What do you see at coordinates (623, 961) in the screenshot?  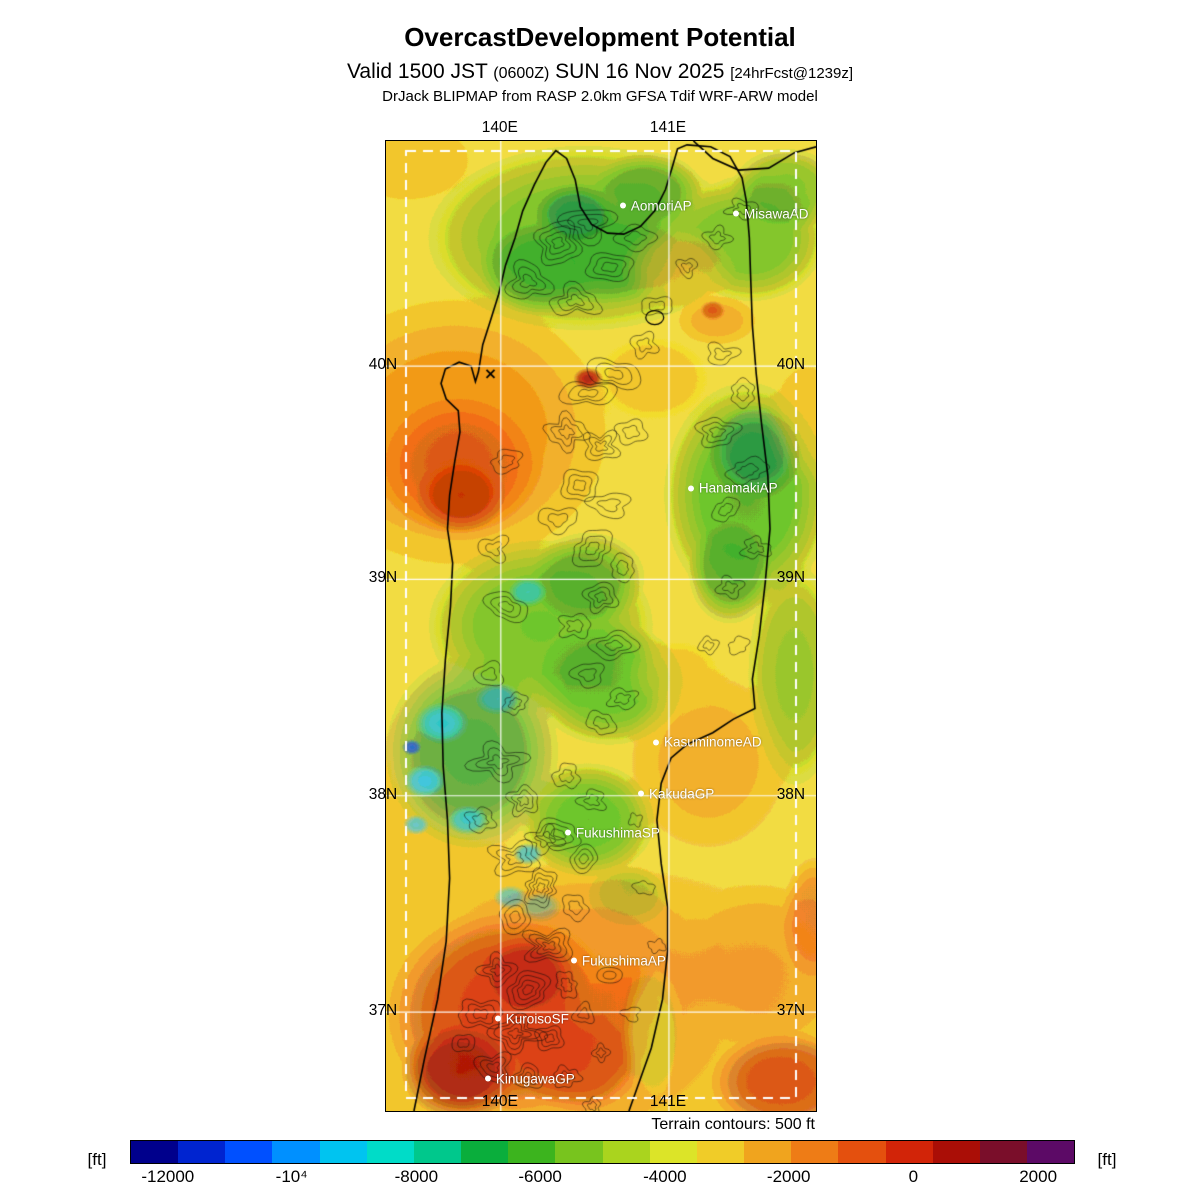 I see `station-label: FukushimaAP` at bounding box center [623, 961].